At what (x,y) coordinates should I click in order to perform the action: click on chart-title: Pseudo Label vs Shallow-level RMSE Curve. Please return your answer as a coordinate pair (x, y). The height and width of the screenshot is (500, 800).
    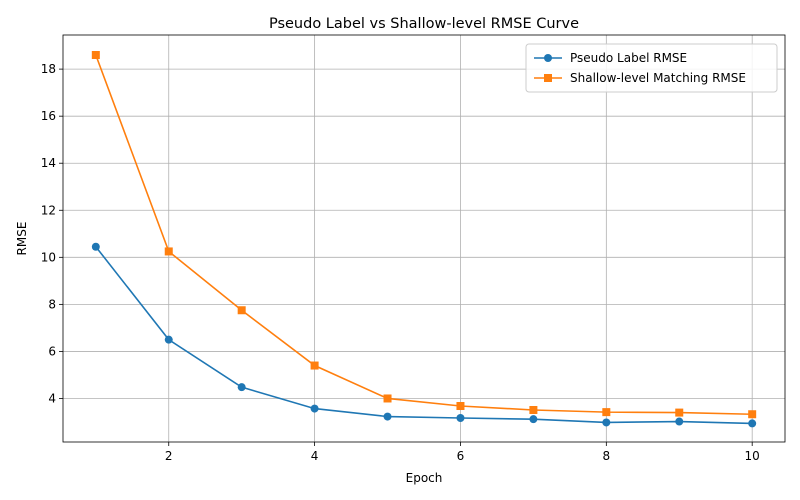
    Looking at the image, I should click on (424, 24).